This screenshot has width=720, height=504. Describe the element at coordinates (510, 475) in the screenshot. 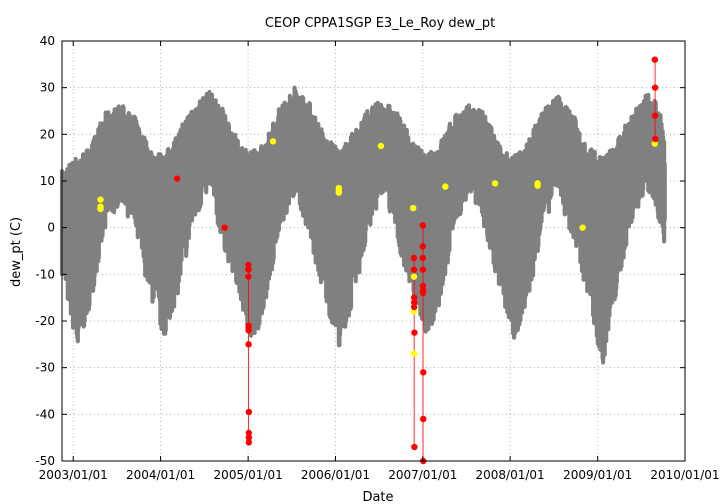

I see `x-tick-label: 2008/01/01` at that location.